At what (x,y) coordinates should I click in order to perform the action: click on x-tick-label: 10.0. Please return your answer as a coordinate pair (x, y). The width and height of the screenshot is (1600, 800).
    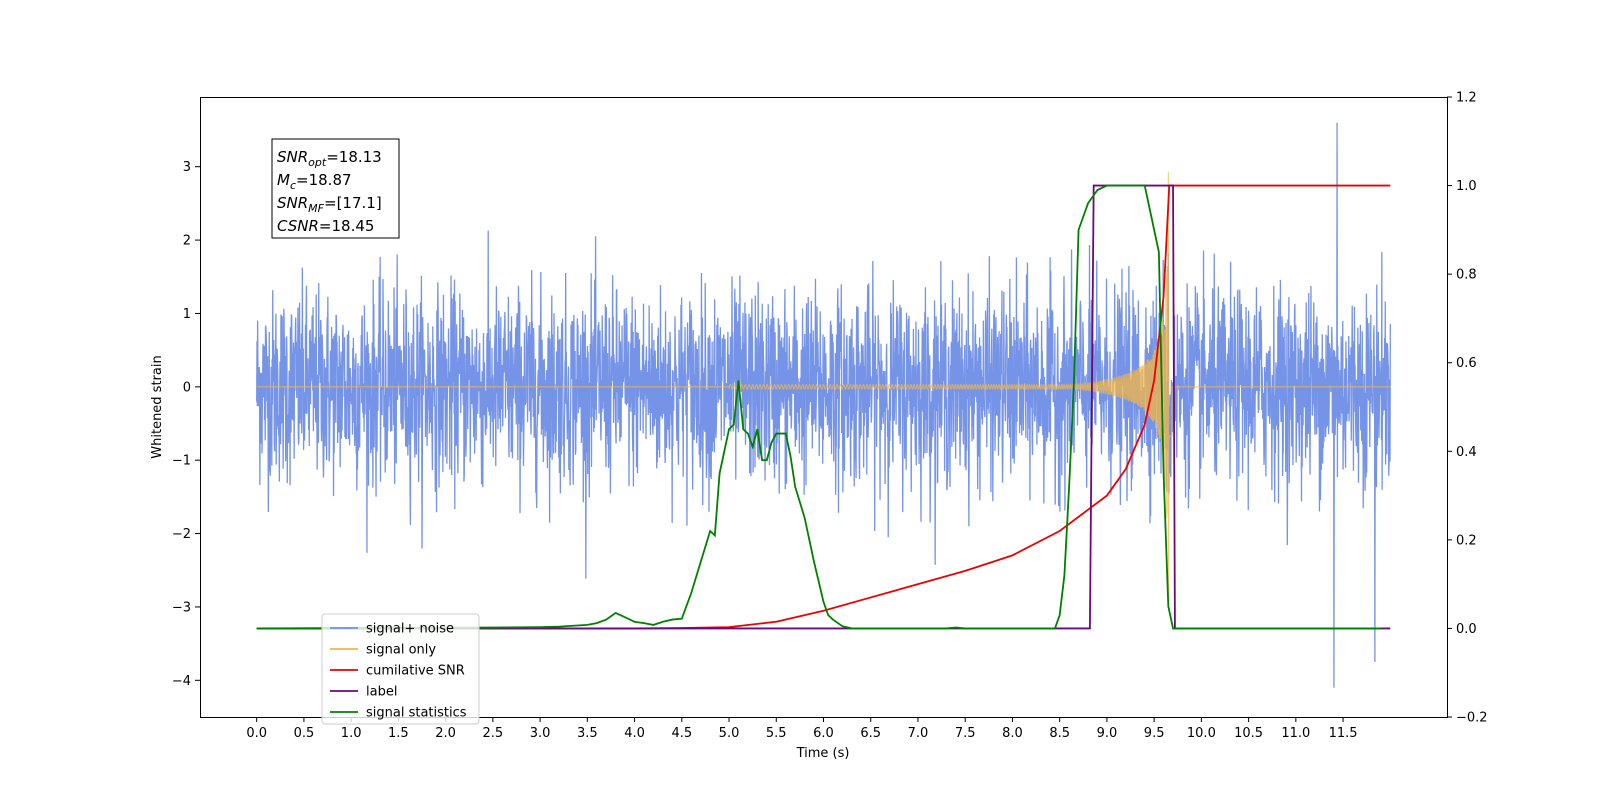
    Looking at the image, I should click on (1201, 733).